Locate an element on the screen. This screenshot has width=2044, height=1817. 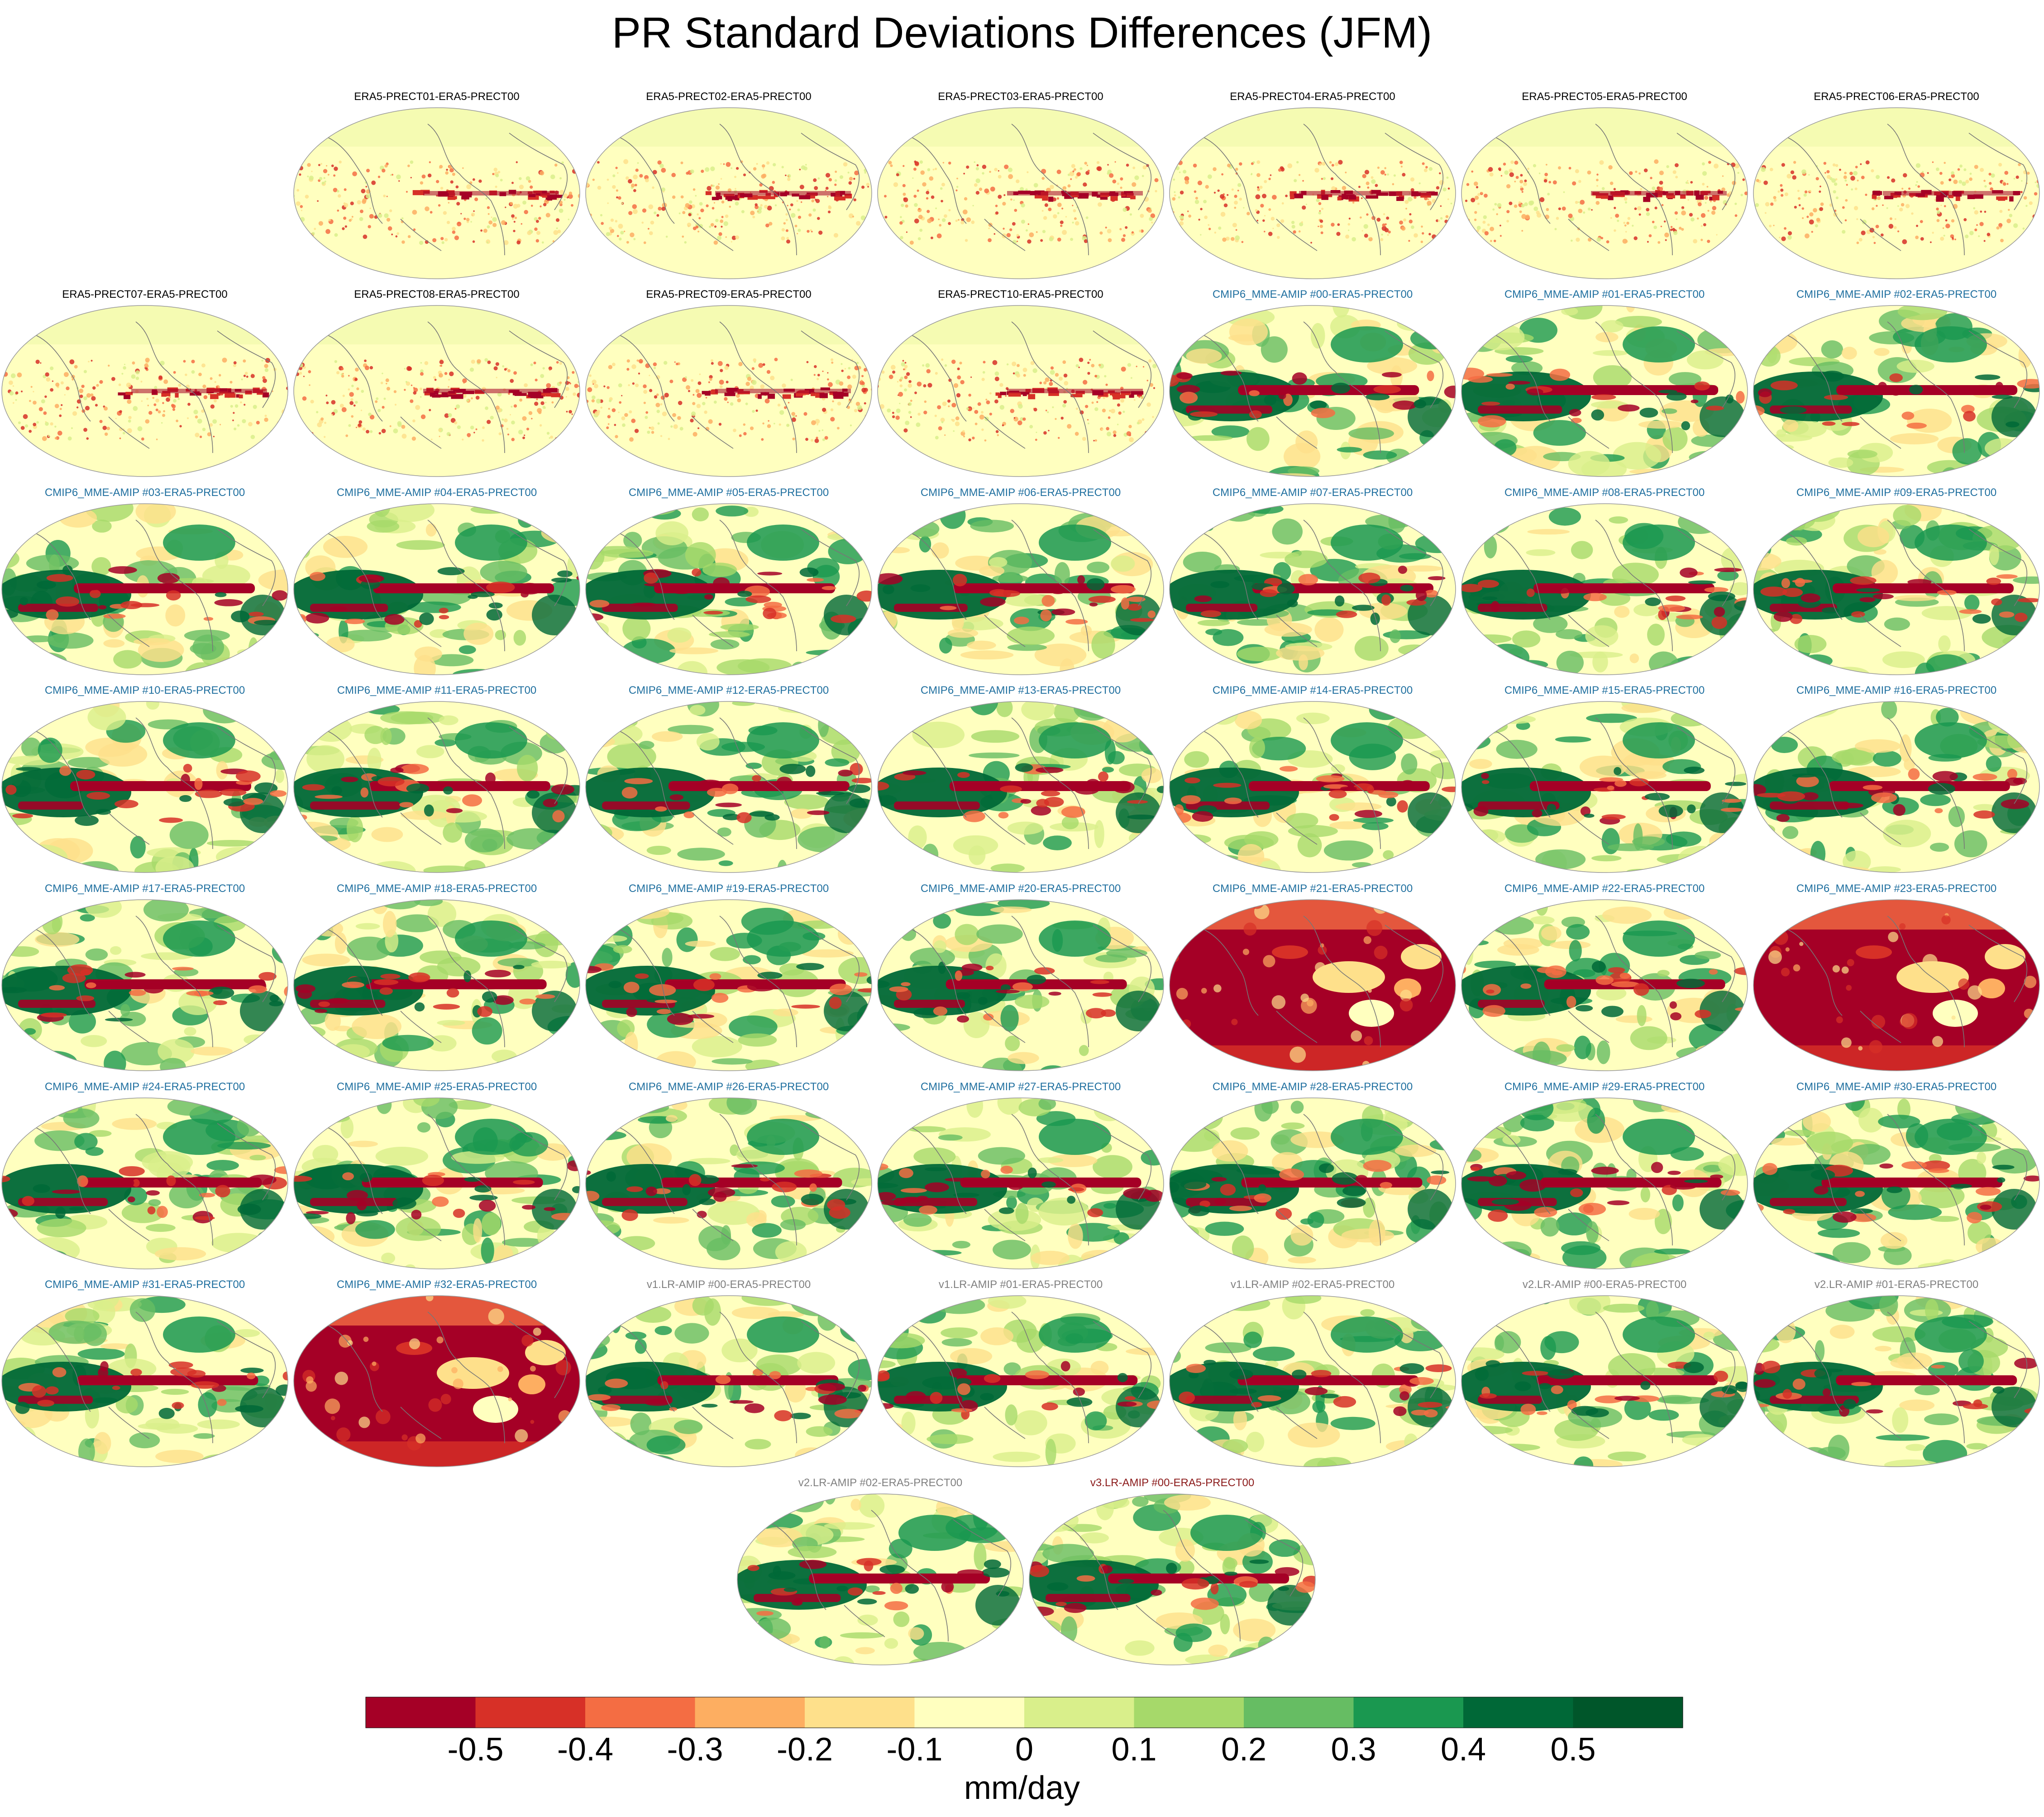
map-panel: CMIP6_MME-AMIP #21-ERA5-PRECT00 is located at coordinates (1312, 977).